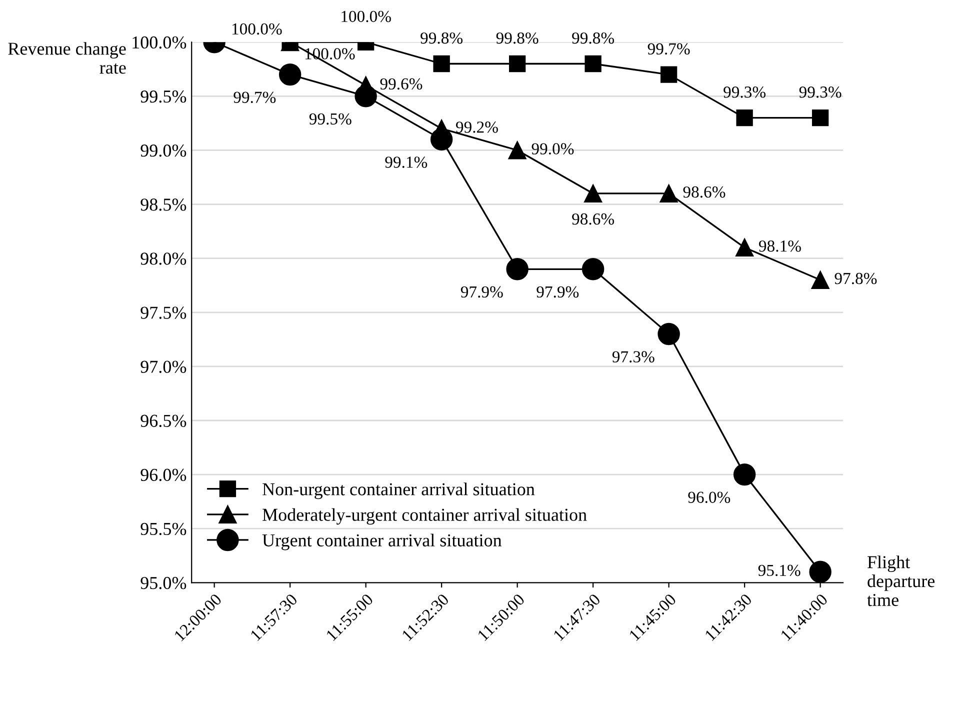 The image size is (958, 702). Describe the element at coordinates (382, 542) in the screenshot. I see `legend-label: Urgent container arrival situation` at that location.